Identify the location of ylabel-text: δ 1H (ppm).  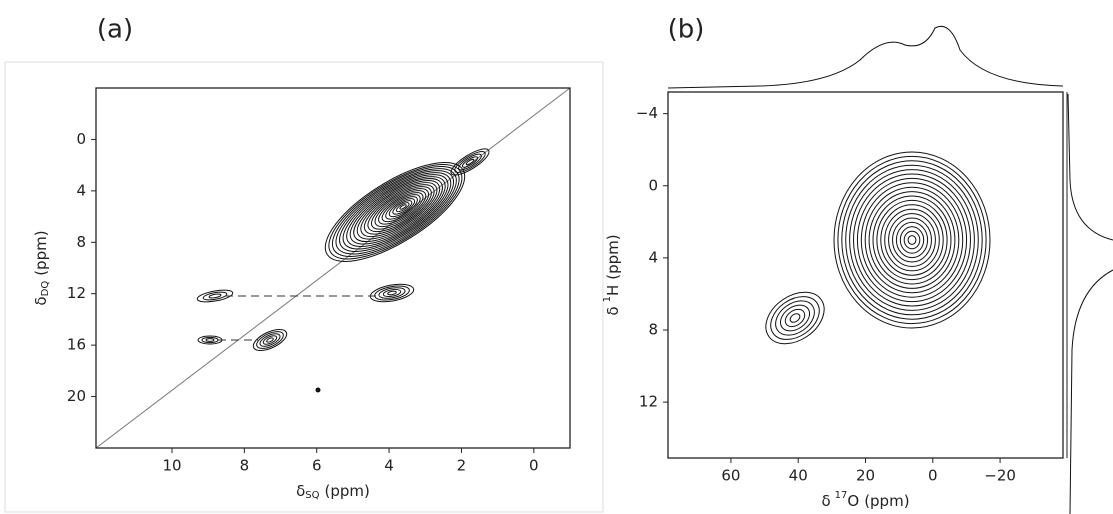
(612, 274).